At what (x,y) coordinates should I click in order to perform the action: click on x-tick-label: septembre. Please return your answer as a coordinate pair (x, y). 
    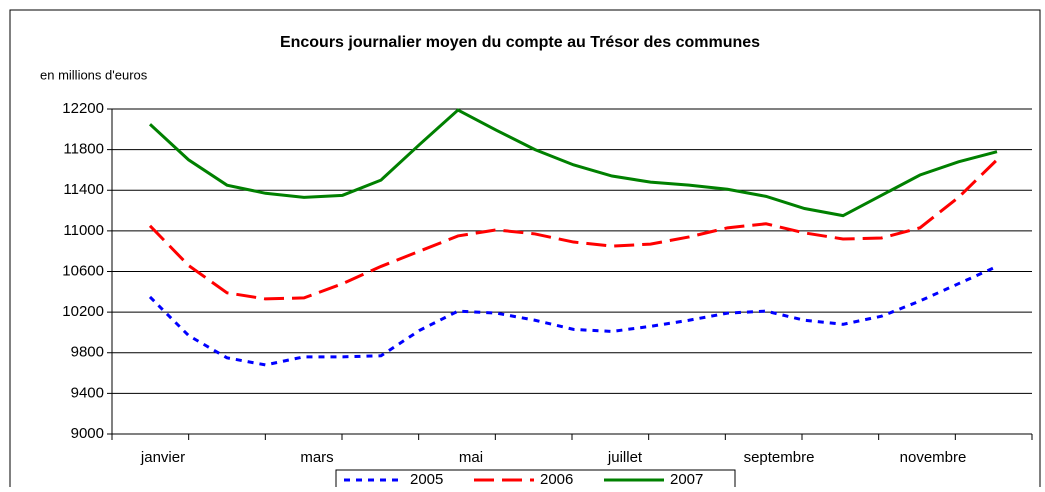
    Looking at the image, I should click on (779, 457).